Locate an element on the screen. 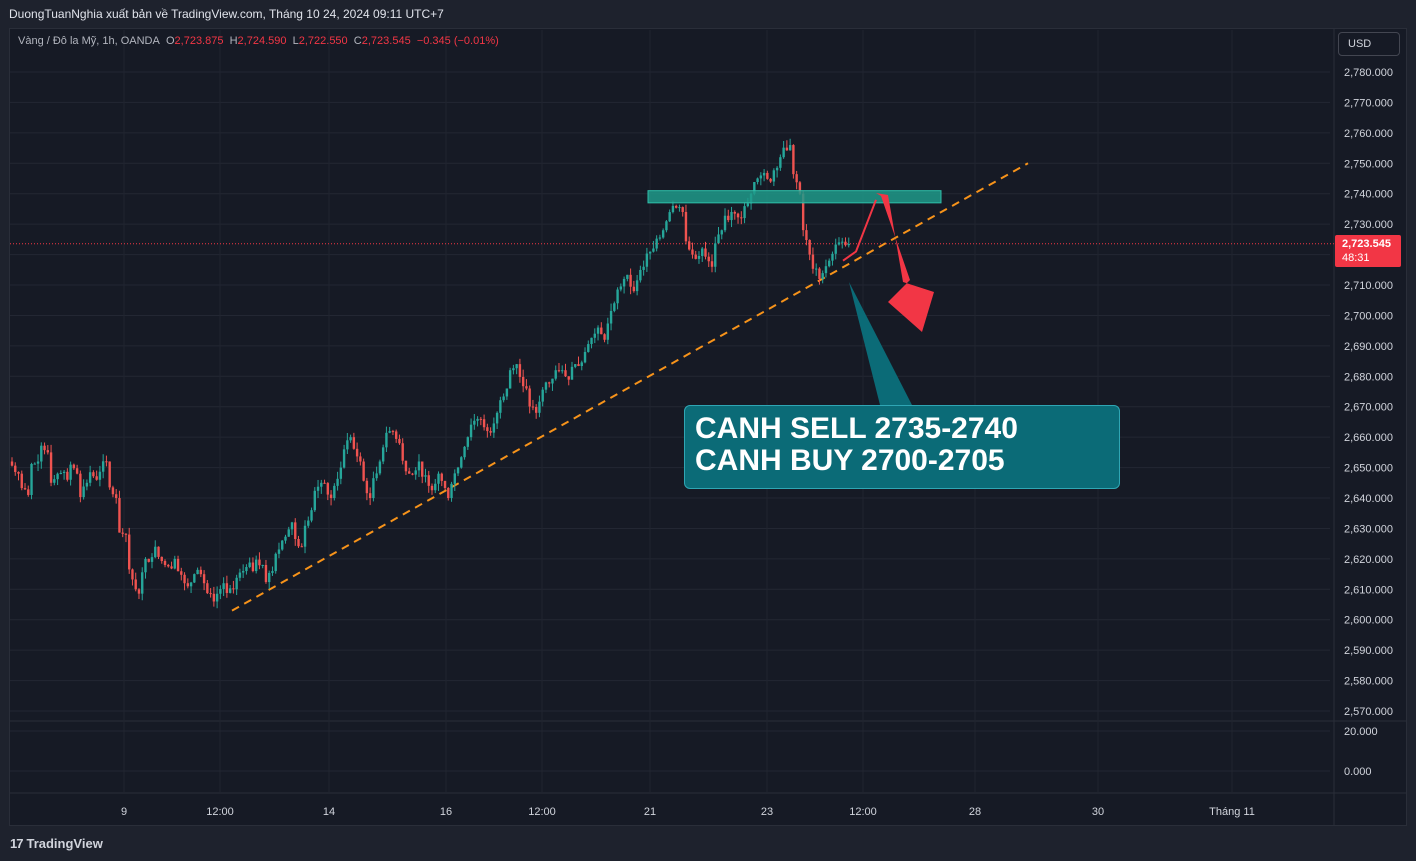 This screenshot has height=861, width=1416. symbol-label: Vàng / Đô la Mỹ, 1h, OANDA is located at coordinates (89, 41).